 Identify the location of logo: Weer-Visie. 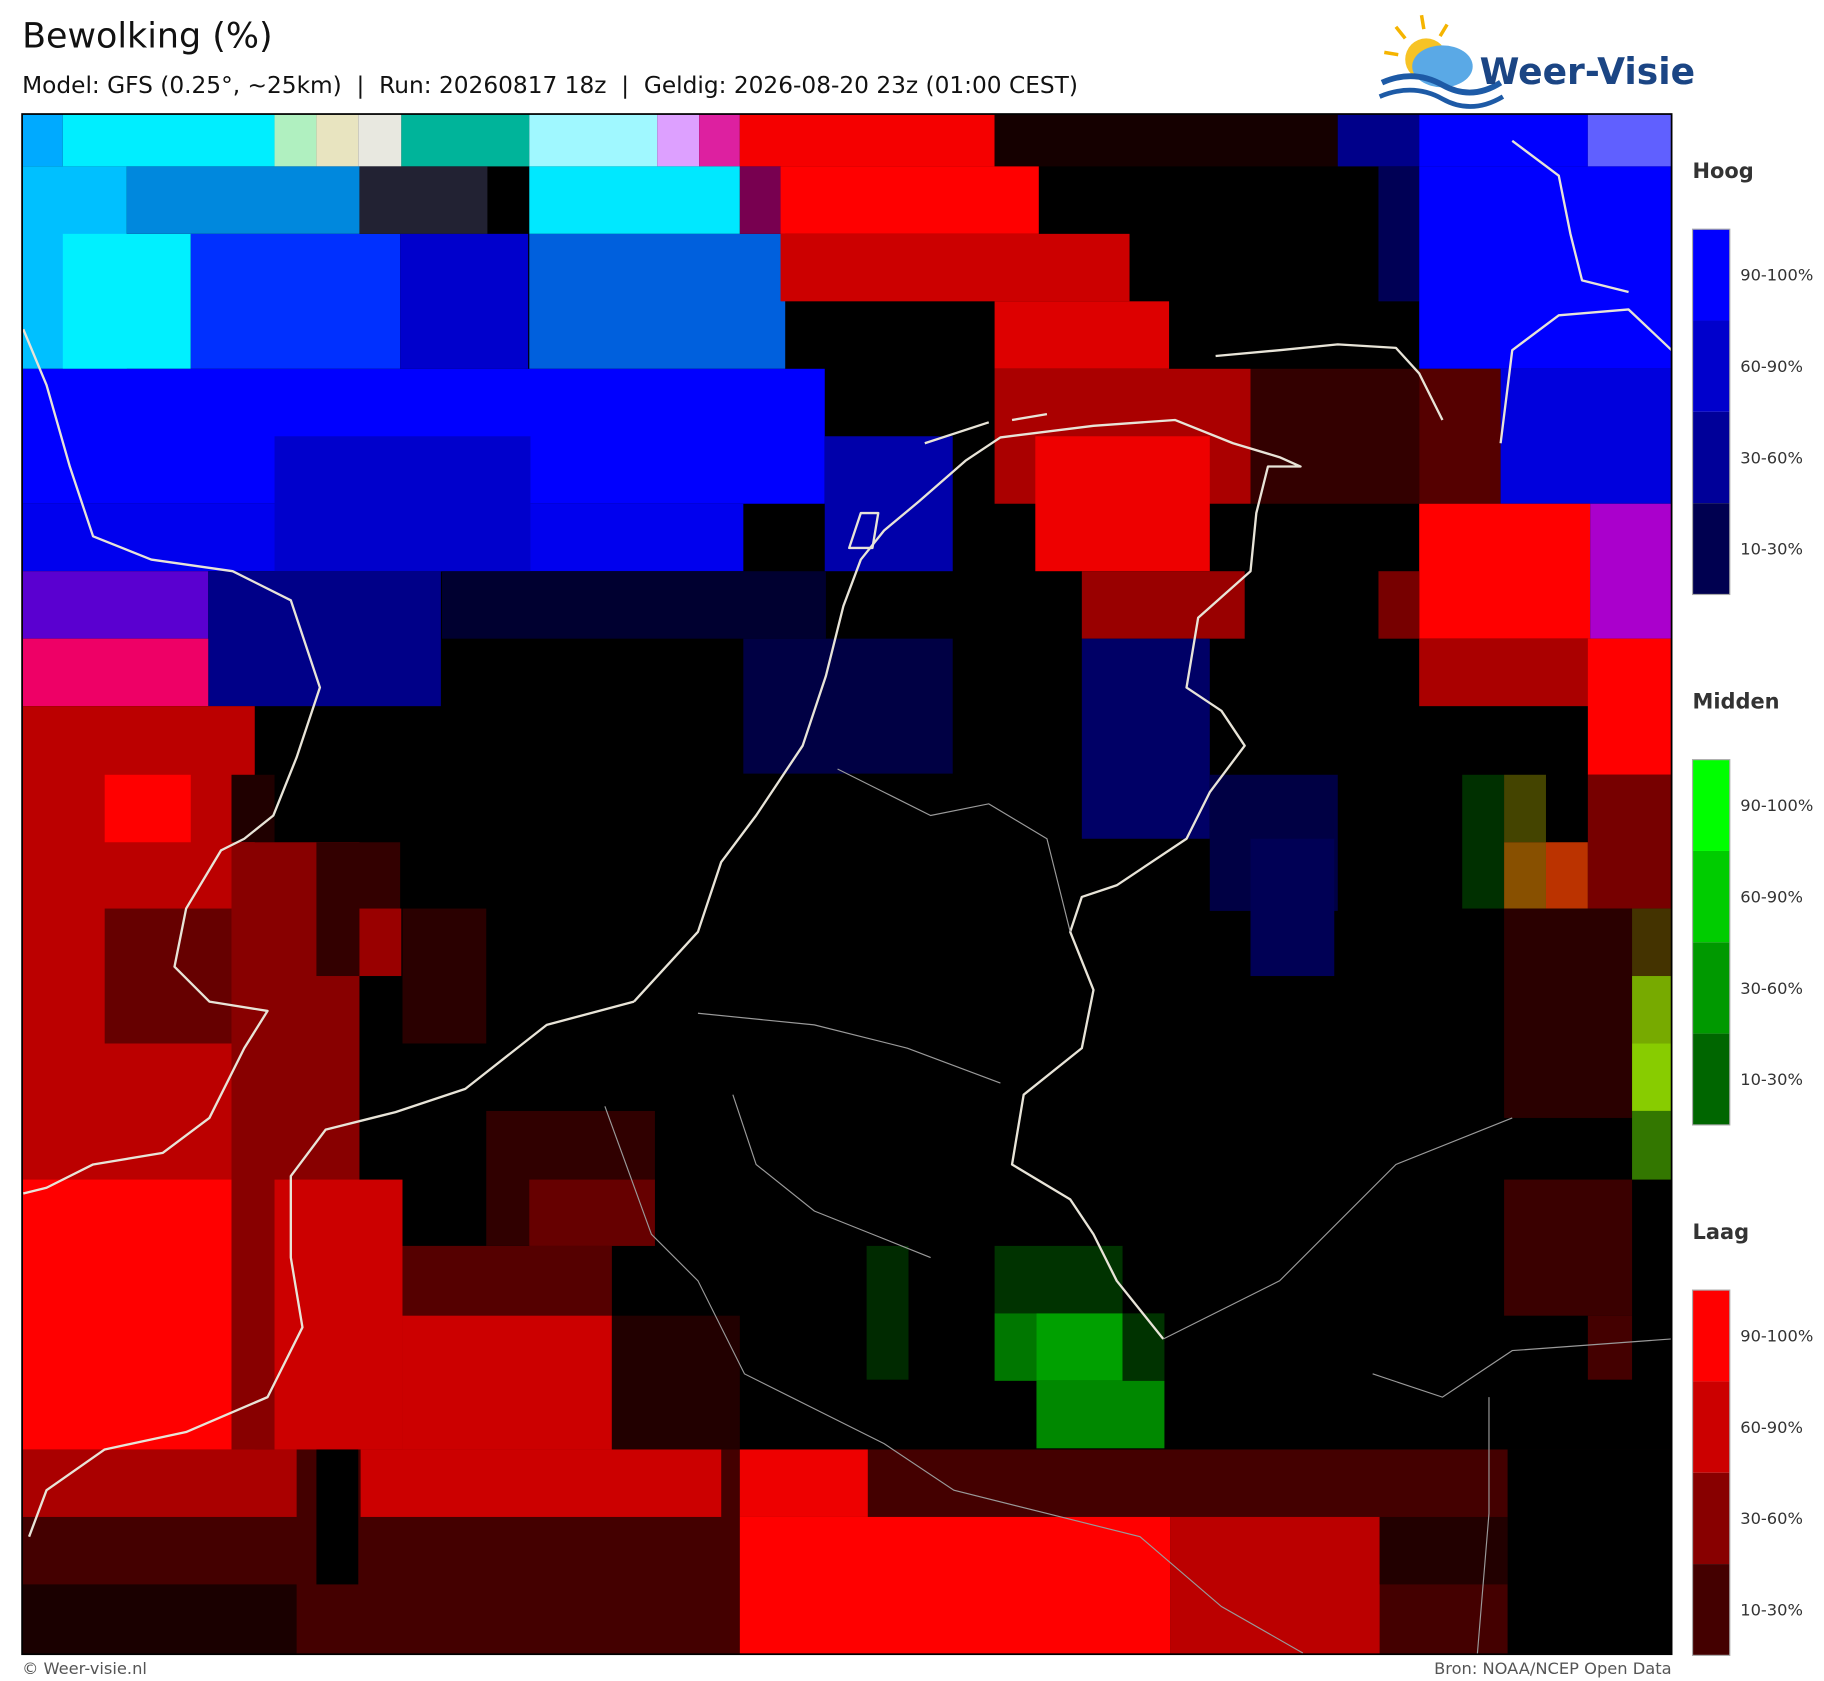
(1536, 61).